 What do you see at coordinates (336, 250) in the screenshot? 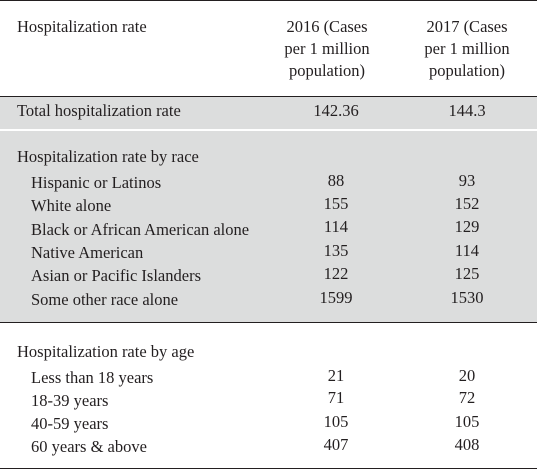
I see `race-row-2016: 135` at bounding box center [336, 250].